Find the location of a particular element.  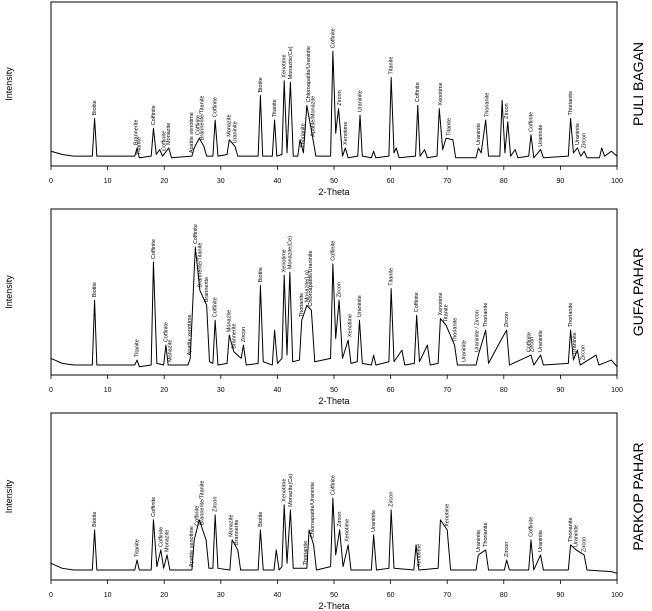

x-axis-label: 2-Theta is located at coordinates (333, 192).